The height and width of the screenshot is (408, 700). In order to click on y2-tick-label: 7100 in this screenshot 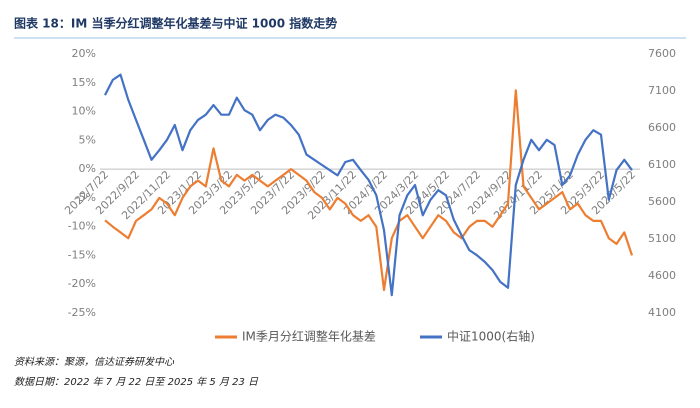, I will do `click(662, 90)`.